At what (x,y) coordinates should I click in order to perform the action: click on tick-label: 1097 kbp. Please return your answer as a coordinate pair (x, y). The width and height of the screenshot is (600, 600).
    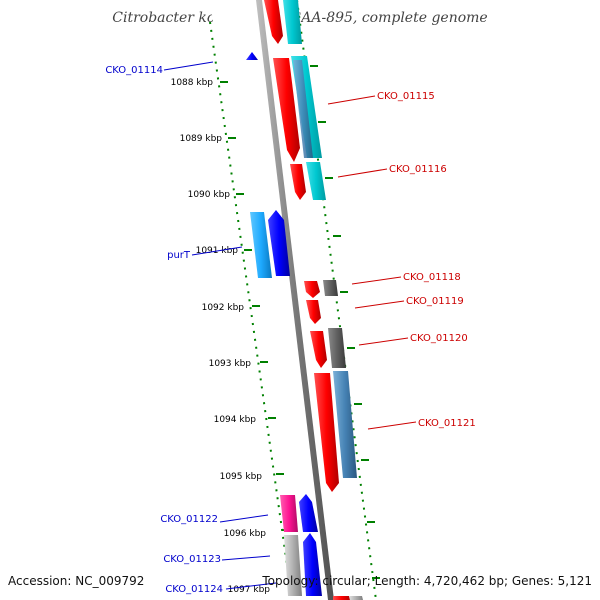
    Looking at the image, I should click on (249, 590).